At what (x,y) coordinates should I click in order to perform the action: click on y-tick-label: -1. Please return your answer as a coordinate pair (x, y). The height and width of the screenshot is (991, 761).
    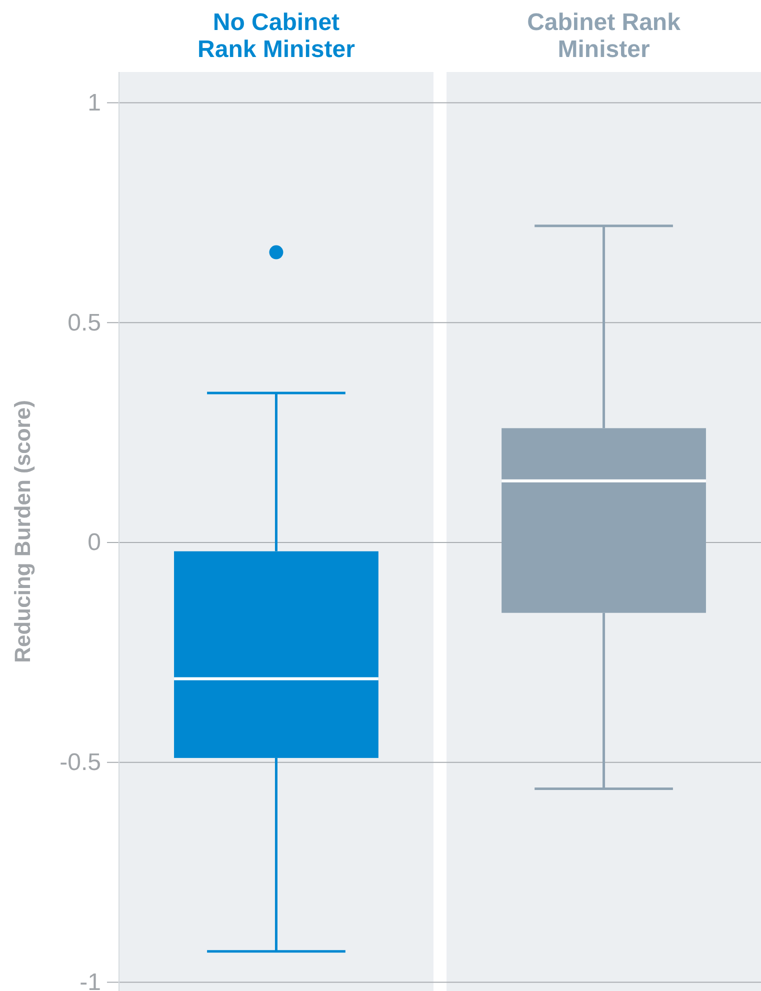
    Looking at the image, I should click on (90, 979).